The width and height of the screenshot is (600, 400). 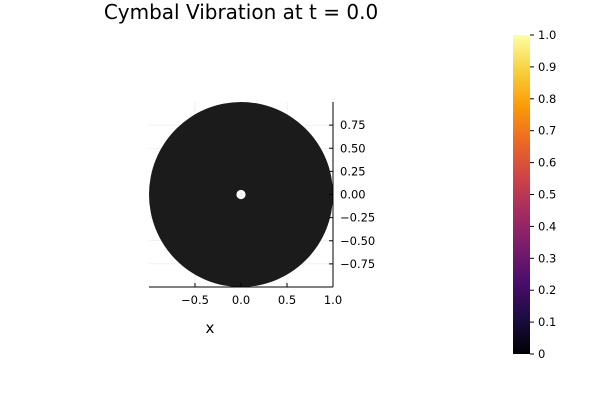 What do you see at coordinates (547, 99) in the screenshot?
I see `colorbar-tick-label-8: 0.8` at bounding box center [547, 99].